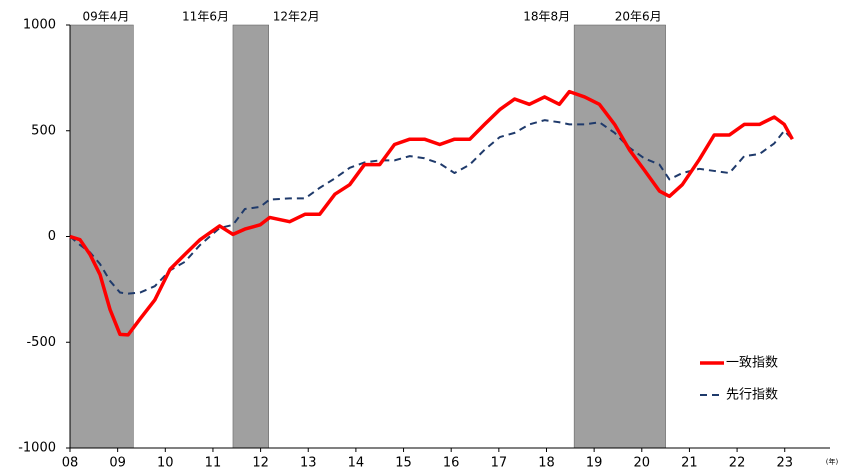 The image size is (841, 473). I want to click on x-tick-label: 18, so click(546, 463).